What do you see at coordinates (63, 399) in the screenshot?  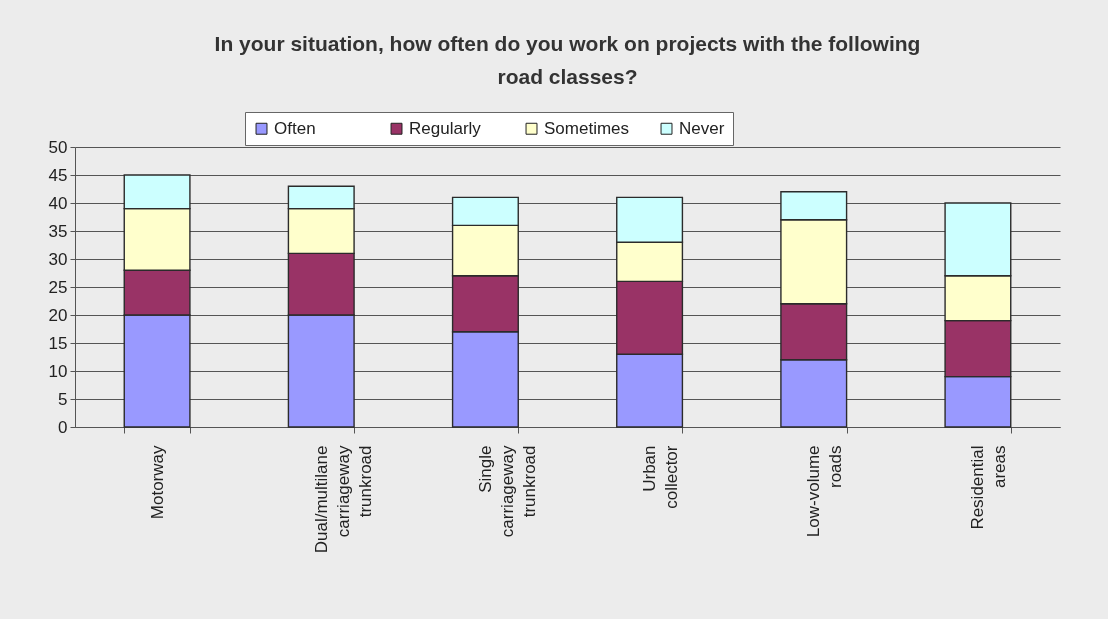 I see `y-tick-label: 5` at bounding box center [63, 399].